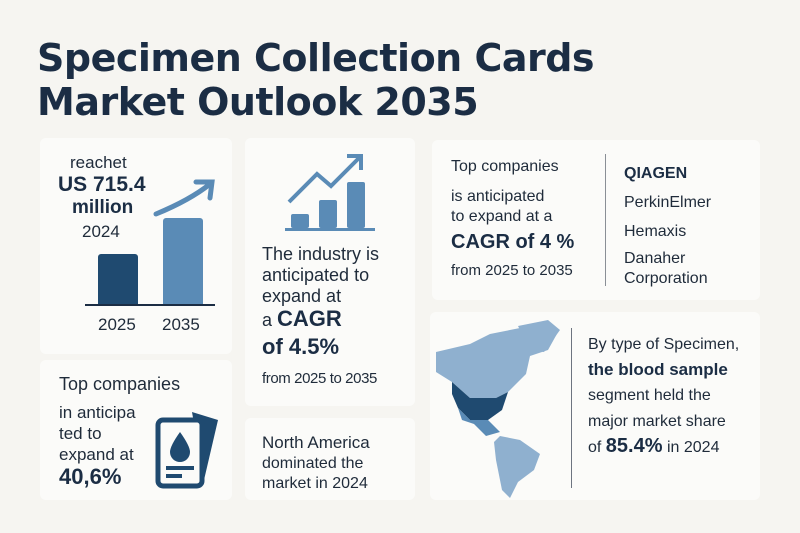  I want to click on bar-2025, so click(118, 279).